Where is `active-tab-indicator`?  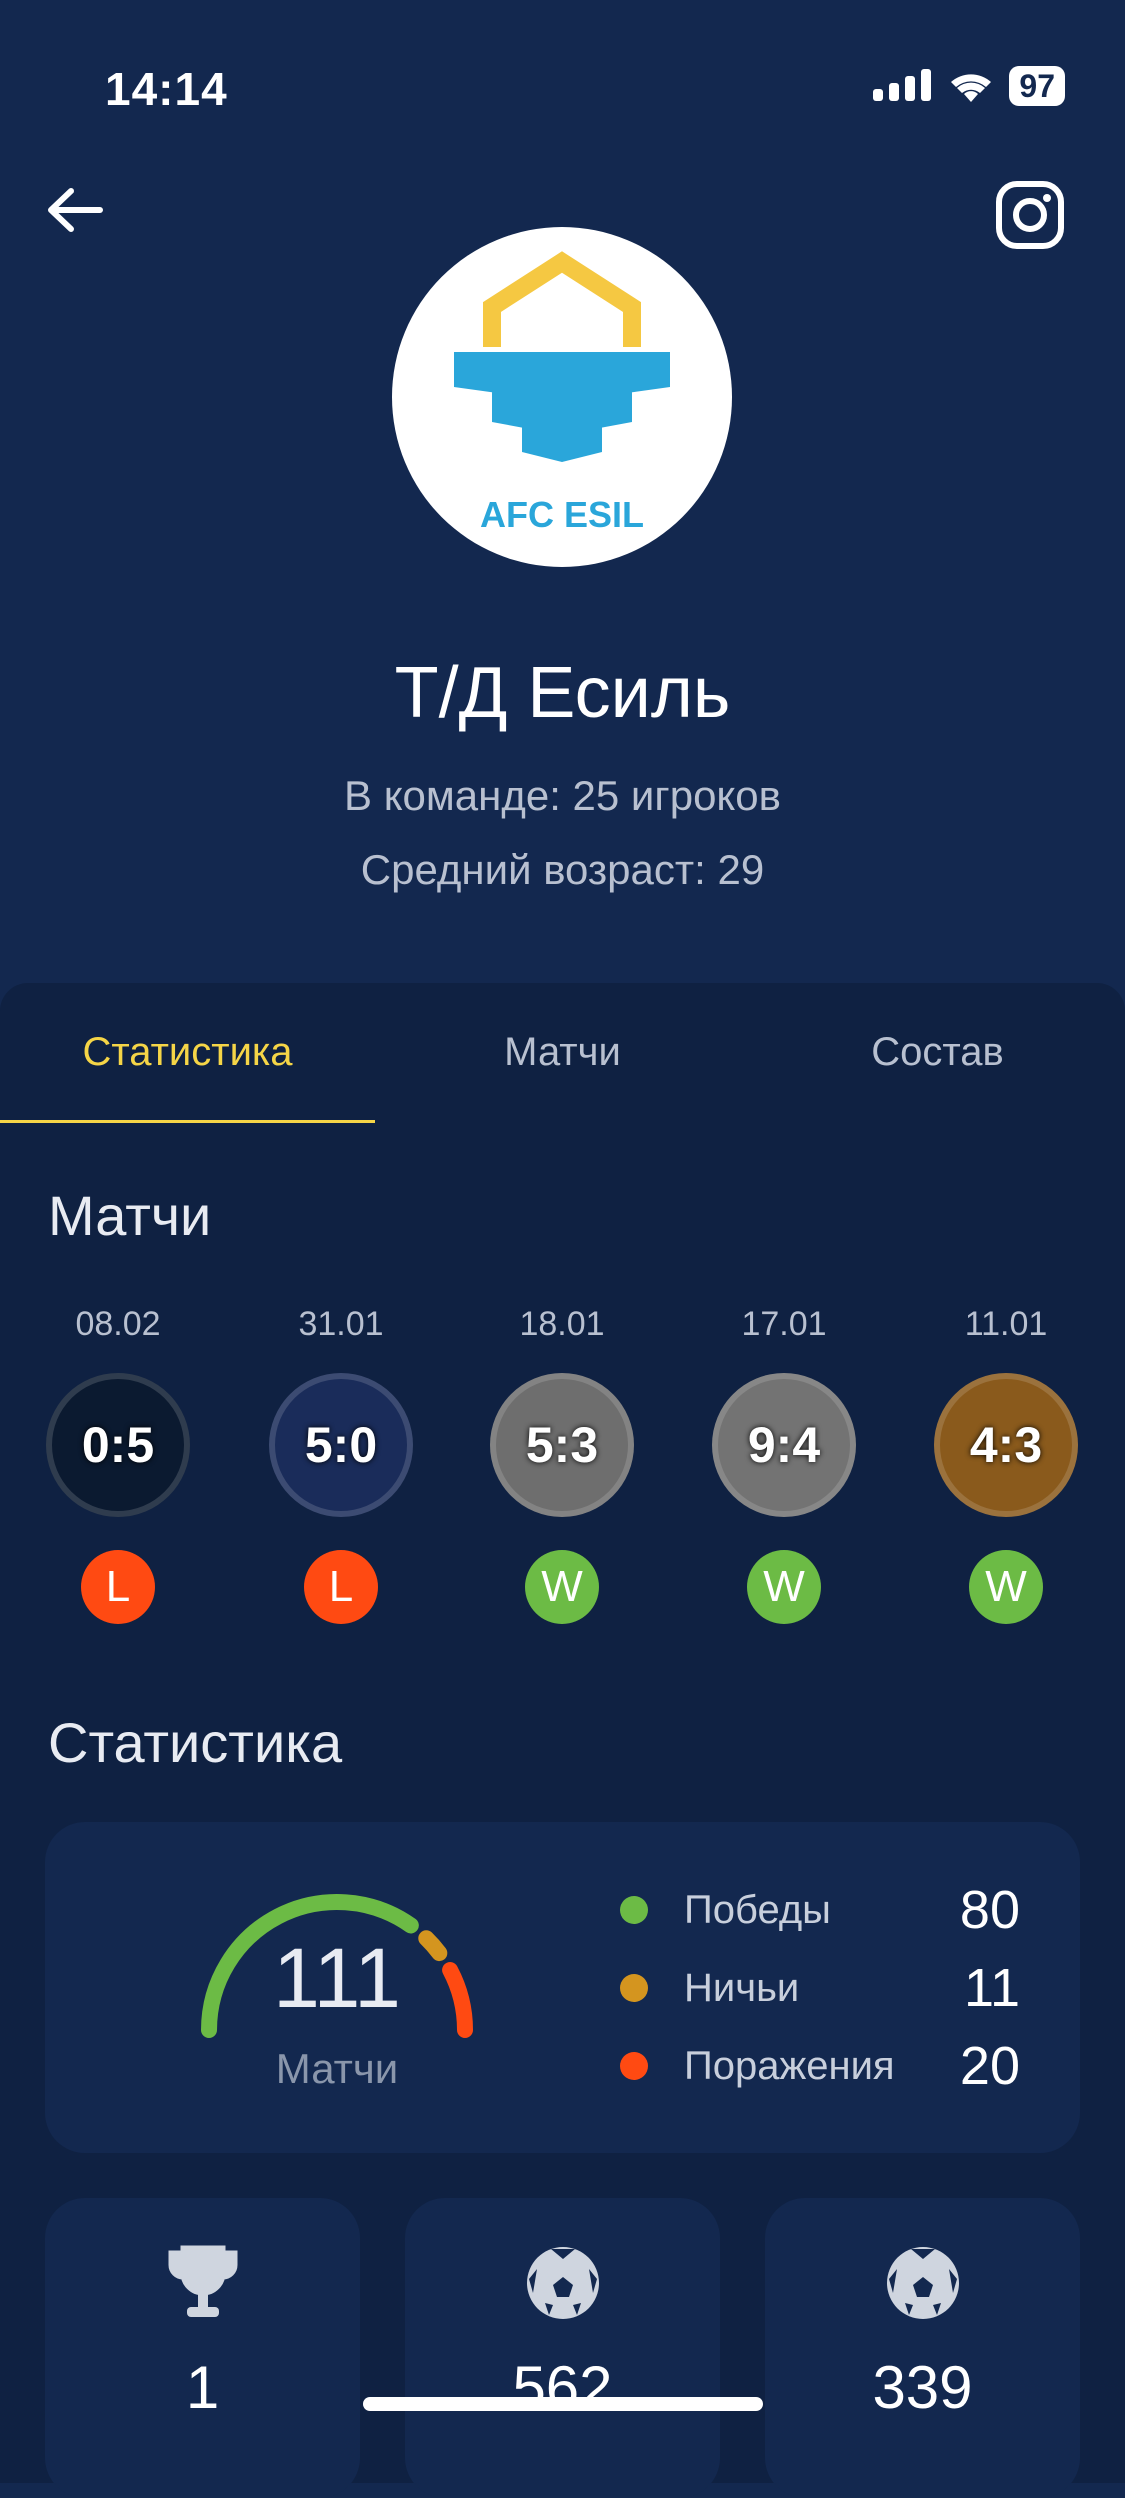
active-tab-indicator is located at coordinates (187, 1121).